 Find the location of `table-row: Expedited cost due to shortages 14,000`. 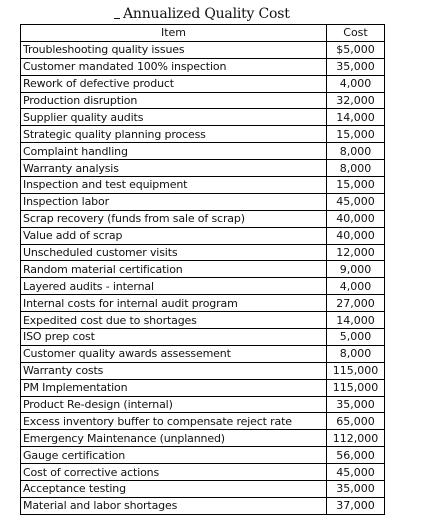

table-row: Expedited cost due to shortages 14,000 is located at coordinates (202, 320).